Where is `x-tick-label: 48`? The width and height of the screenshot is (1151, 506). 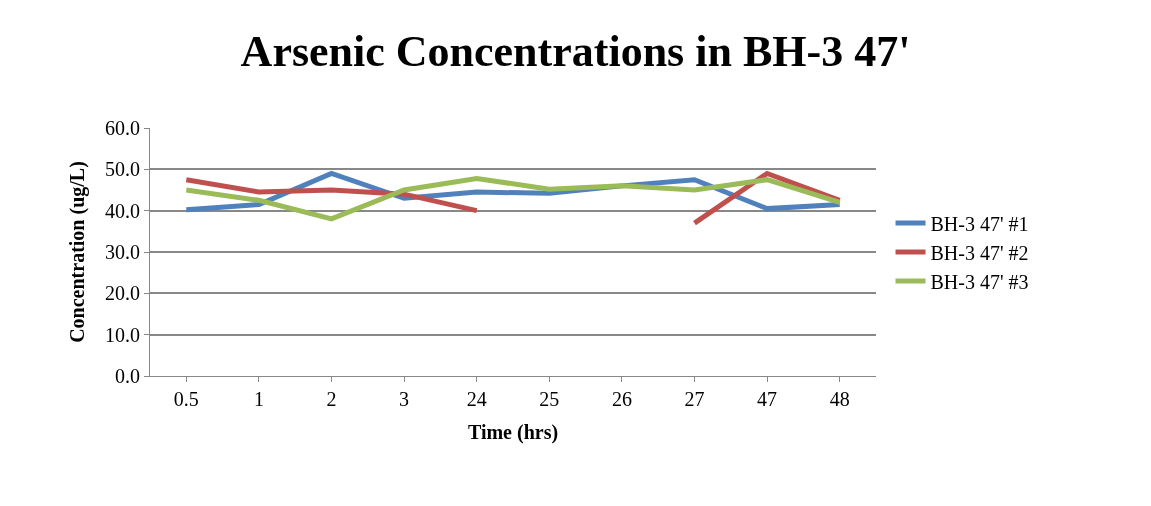
x-tick-label: 48 is located at coordinates (839, 399).